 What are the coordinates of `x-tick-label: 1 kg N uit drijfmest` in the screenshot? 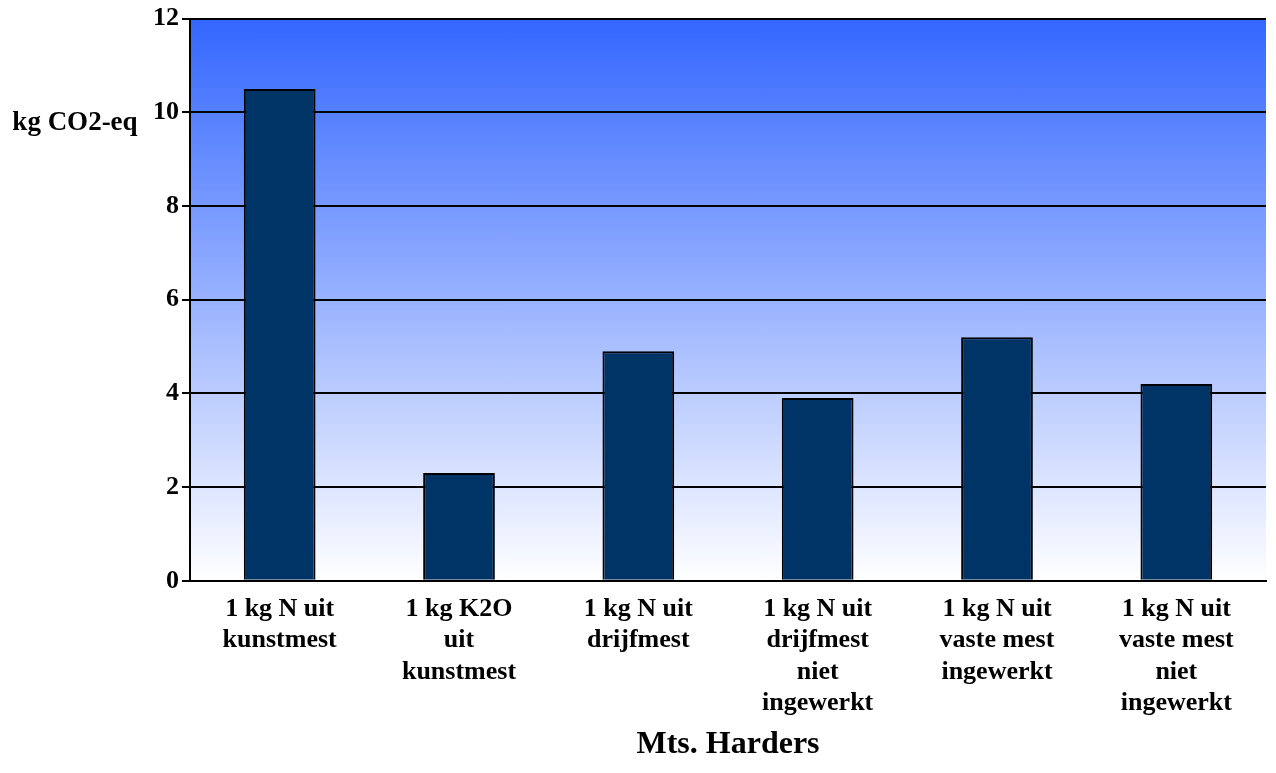 It's located at (638, 623).